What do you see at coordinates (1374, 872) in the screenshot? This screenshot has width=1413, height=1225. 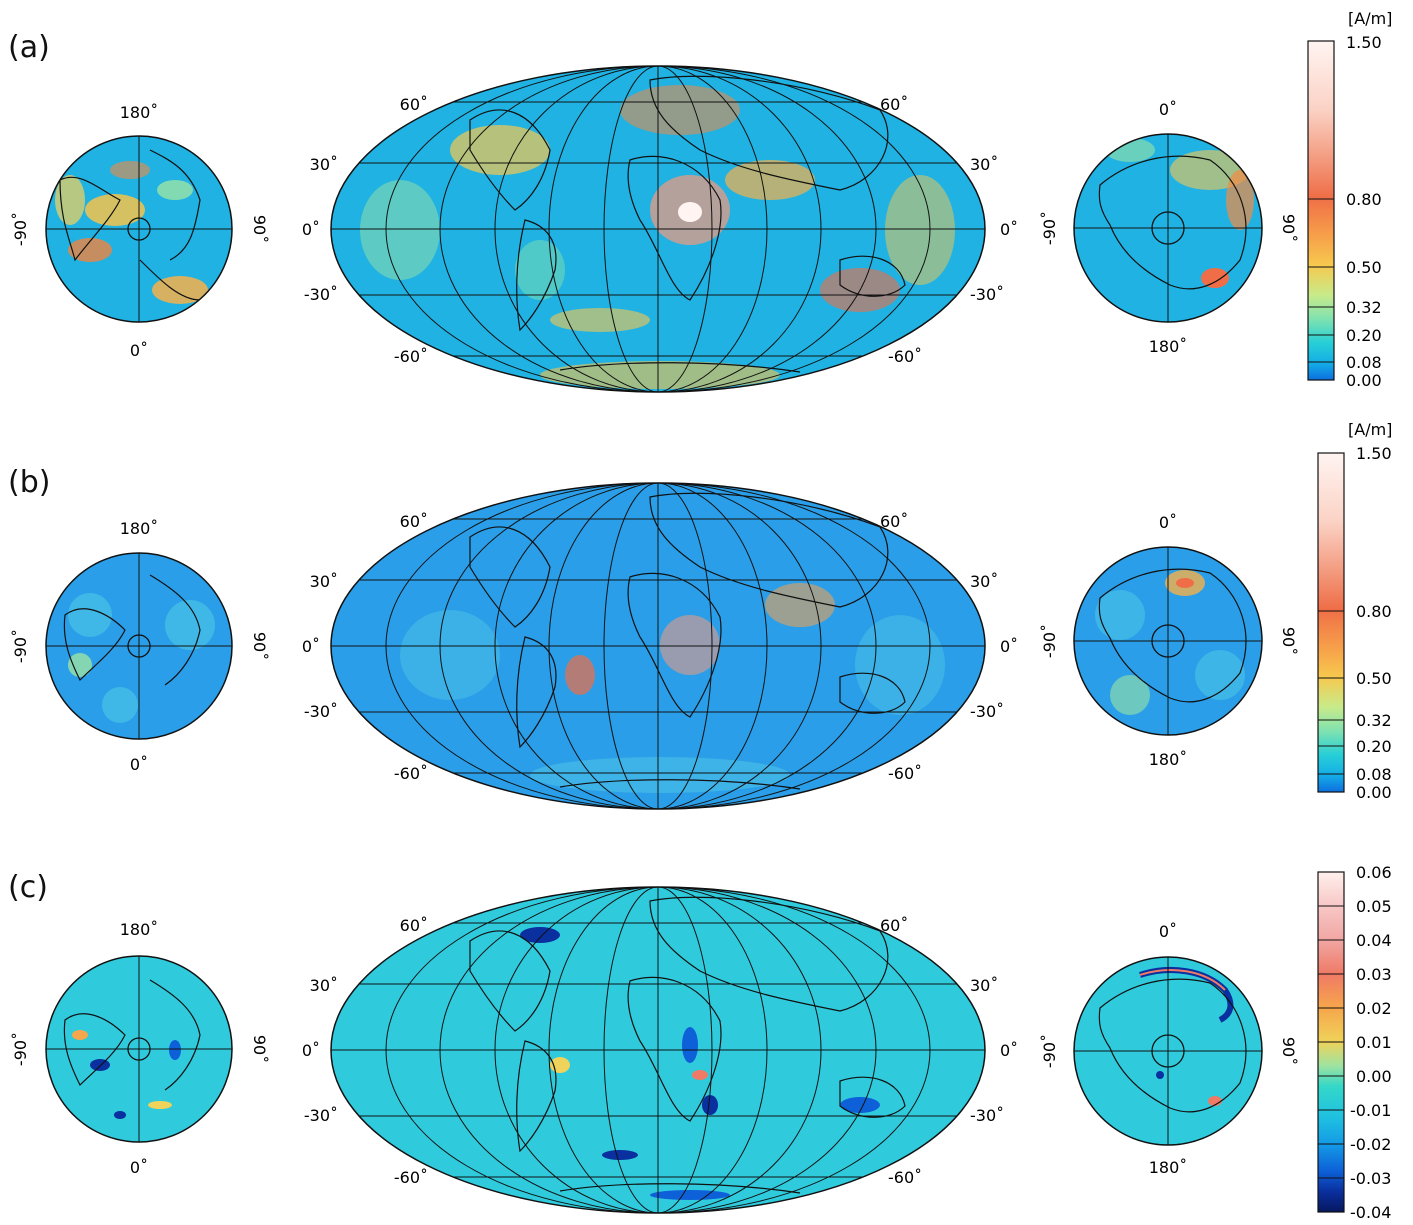 I see `colorbar-tick: 0.06` at bounding box center [1374, 872].